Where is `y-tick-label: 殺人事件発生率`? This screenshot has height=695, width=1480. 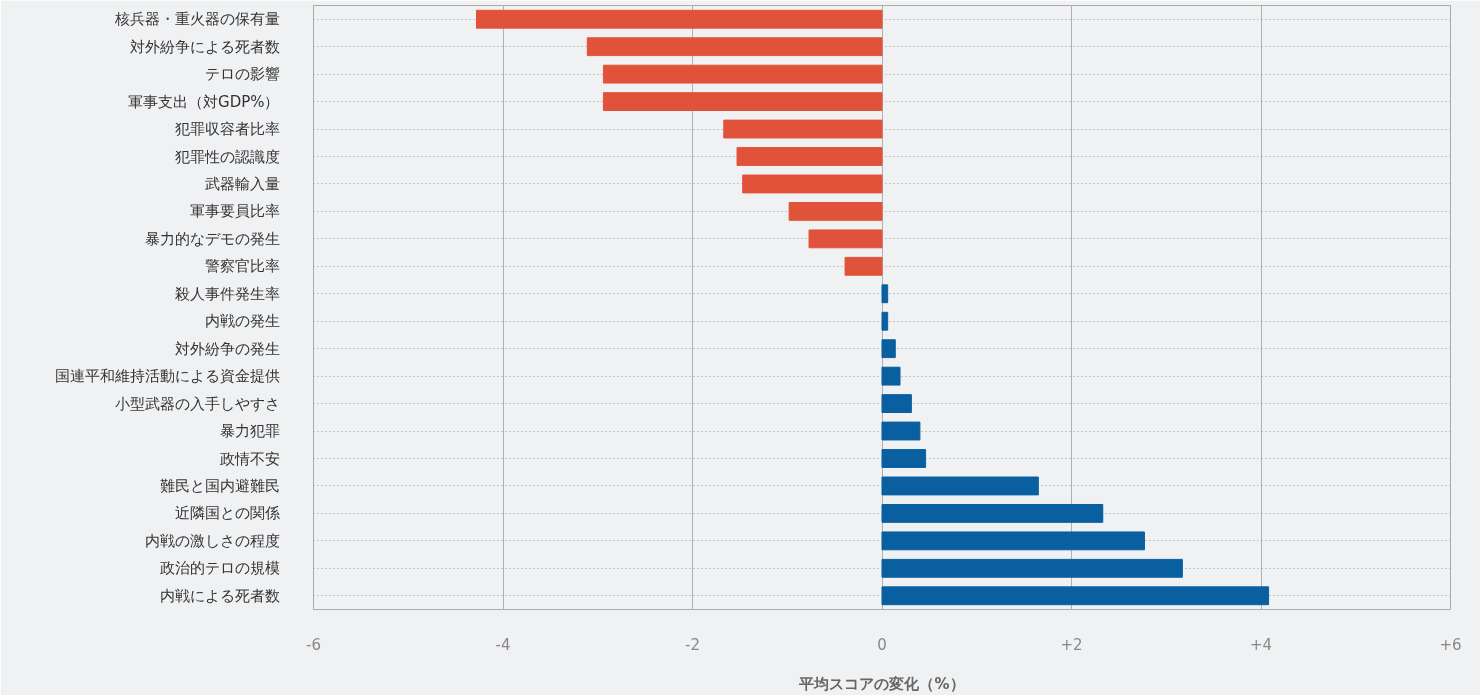 y-tick-label: 殺人事件発生率 is located at coordinates (227, 293).